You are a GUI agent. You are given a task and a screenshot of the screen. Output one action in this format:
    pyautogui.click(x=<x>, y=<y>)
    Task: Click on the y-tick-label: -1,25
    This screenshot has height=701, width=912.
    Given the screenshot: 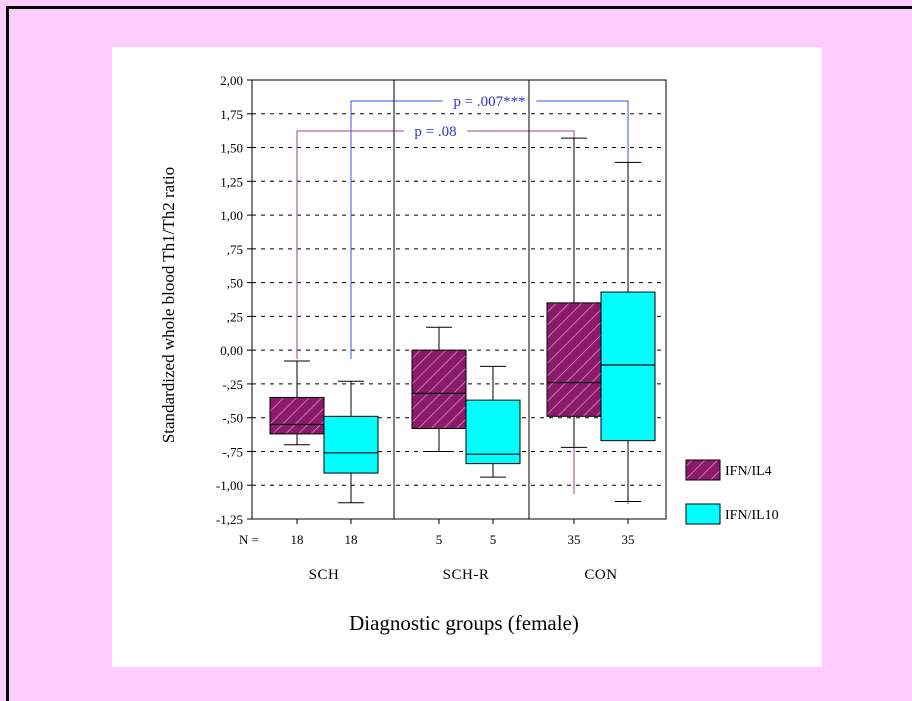 What is the action you would take?
    pyautogui.click(x=229, y=519)
    